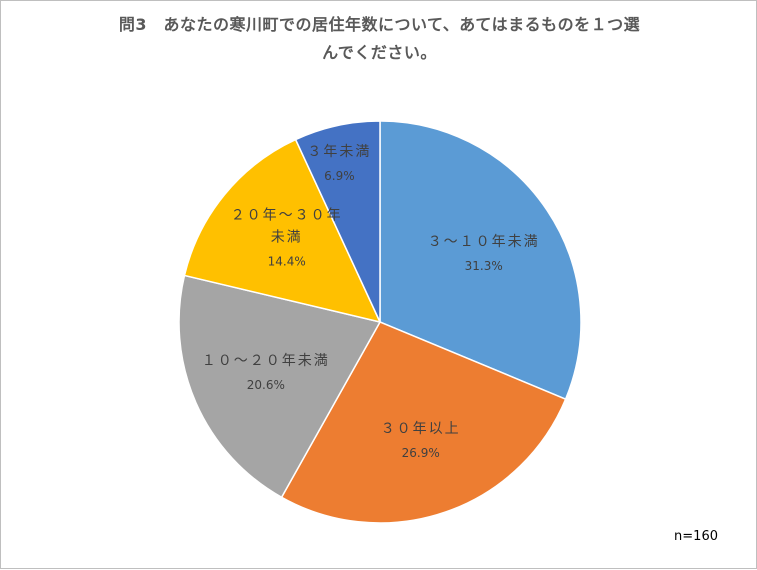 This screenshot has width=757, height=570. What do you see at coordinates (421, 453) in the screenshot?
I see `slice-30-plus-percentage: 26.9%` at bounding box center [421, 453].